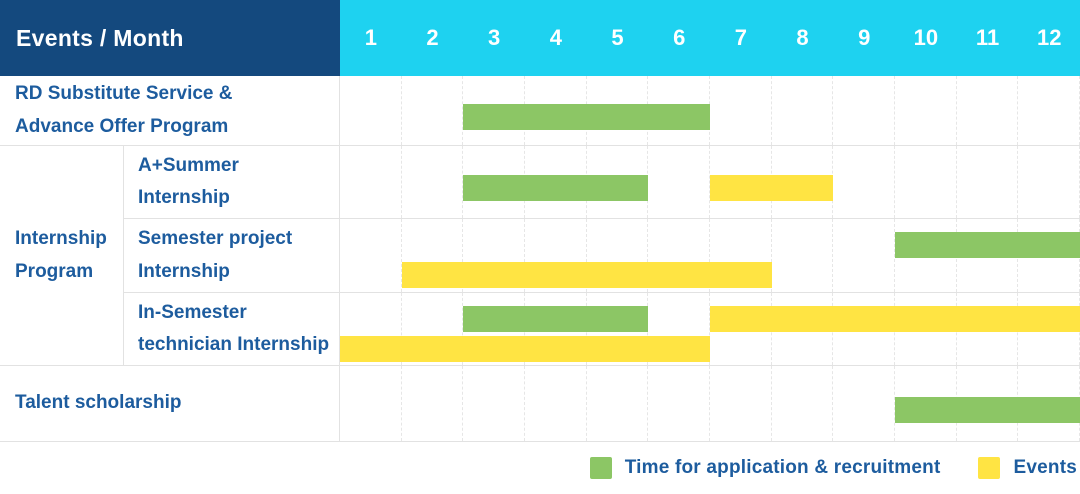 The image size is (1080, 494). What do you see at coordinates (586, 116) in the screenshot?
I see `gantt-bar-application-m3-m6` at bounding box center [586, 116].